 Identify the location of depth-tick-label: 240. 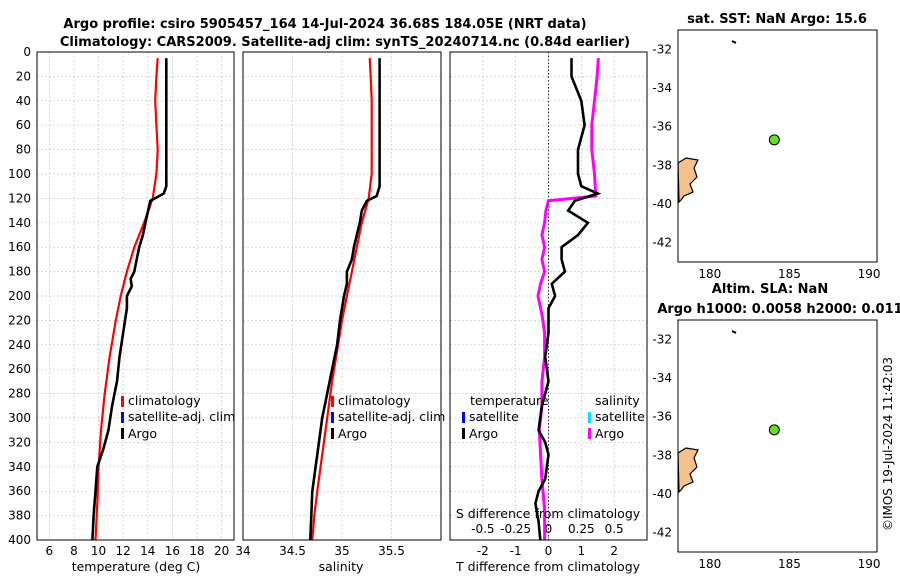
(19, 345).